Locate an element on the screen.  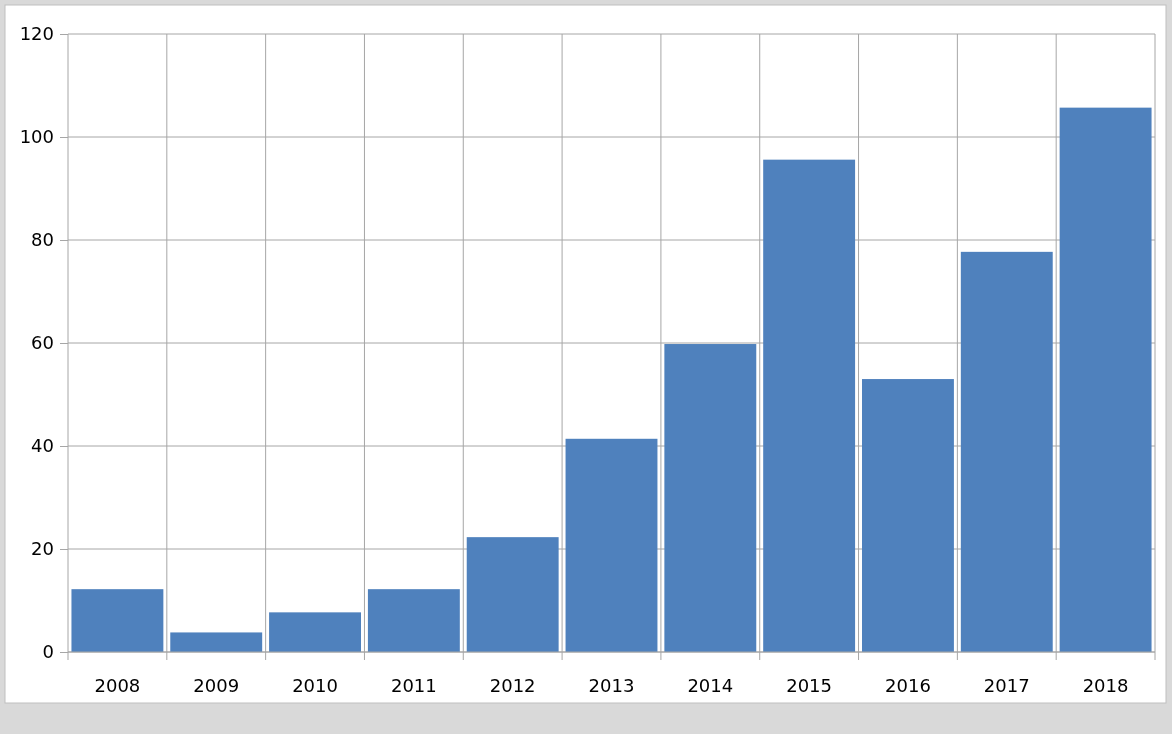
x-tick-label: 2014 is located at coordinates (710, 685).